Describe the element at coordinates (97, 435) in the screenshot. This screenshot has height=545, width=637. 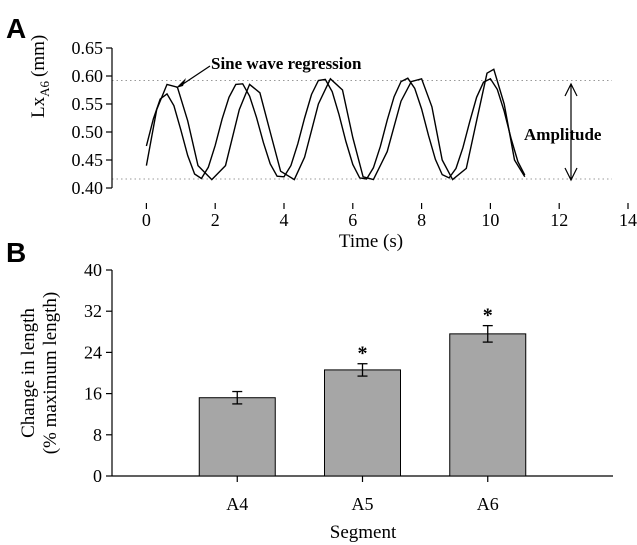
I see `panel-b-y-tick-label: 8` at that location.